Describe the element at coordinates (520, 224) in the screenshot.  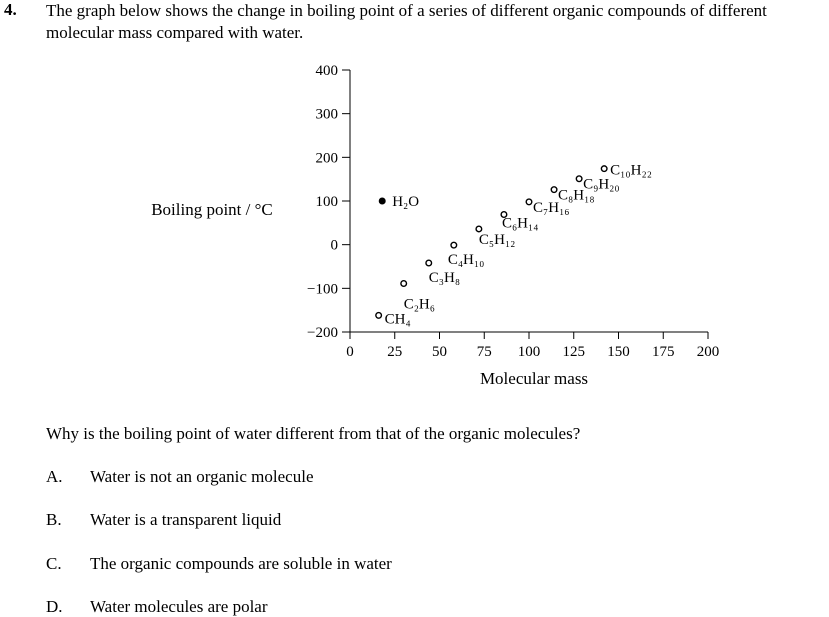
I see `data-point-label: C₆H₁₄` at that location.